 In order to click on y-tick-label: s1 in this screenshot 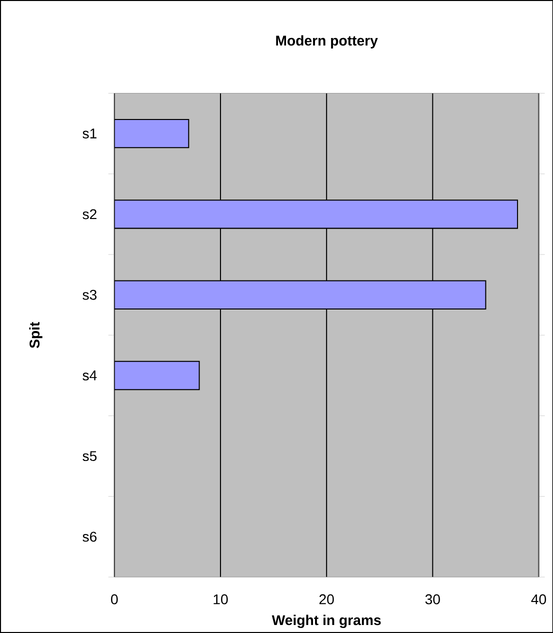, I will do `click(89, 133)`.